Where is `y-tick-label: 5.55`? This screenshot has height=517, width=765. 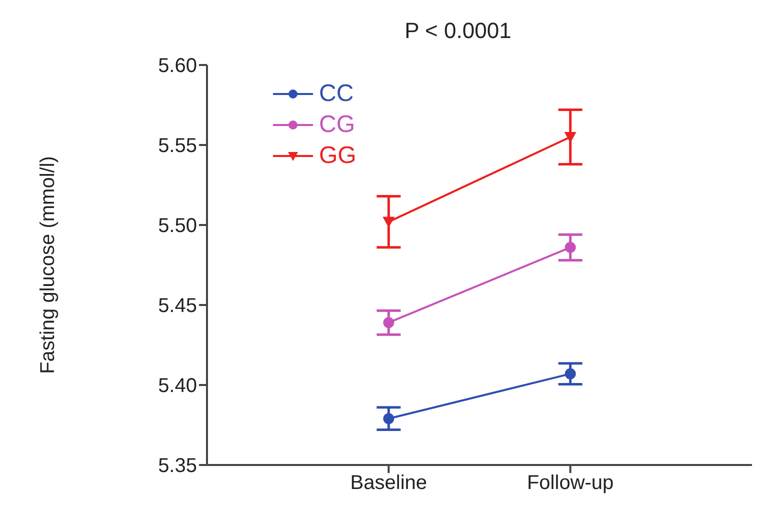 y-tick-label: 5.55 is located at coordinates (177, 146).